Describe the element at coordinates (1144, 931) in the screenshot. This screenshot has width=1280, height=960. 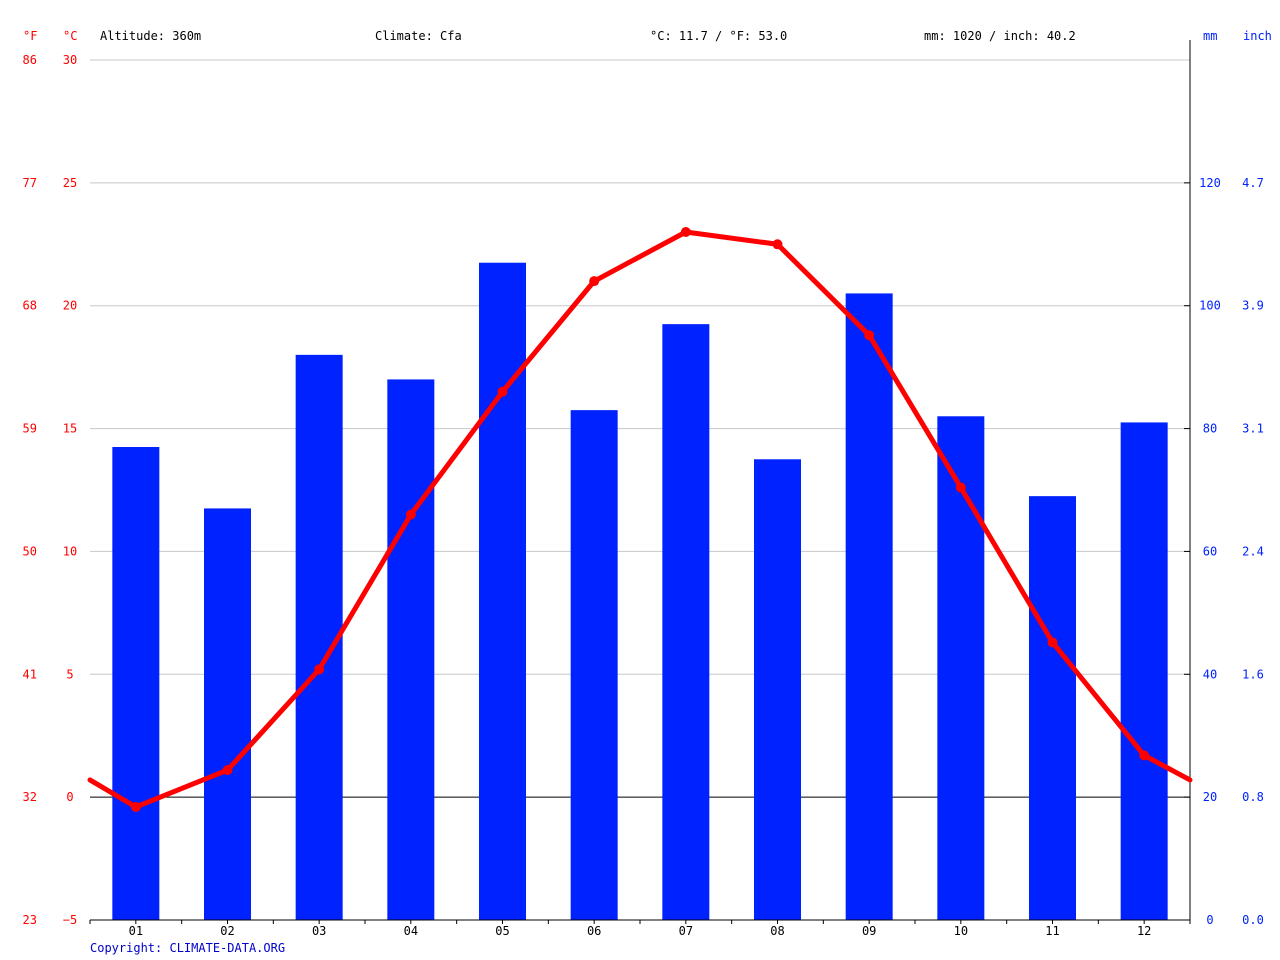
I see `x-tick-label: 12` at that location.